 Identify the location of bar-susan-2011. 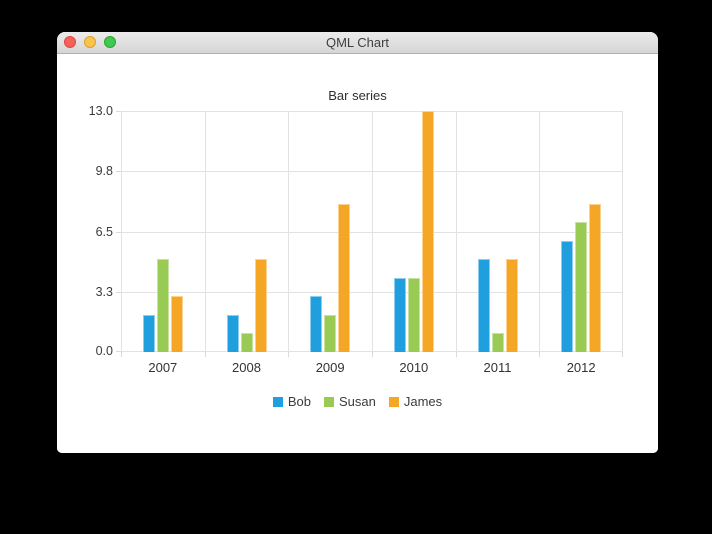
(497, 342).